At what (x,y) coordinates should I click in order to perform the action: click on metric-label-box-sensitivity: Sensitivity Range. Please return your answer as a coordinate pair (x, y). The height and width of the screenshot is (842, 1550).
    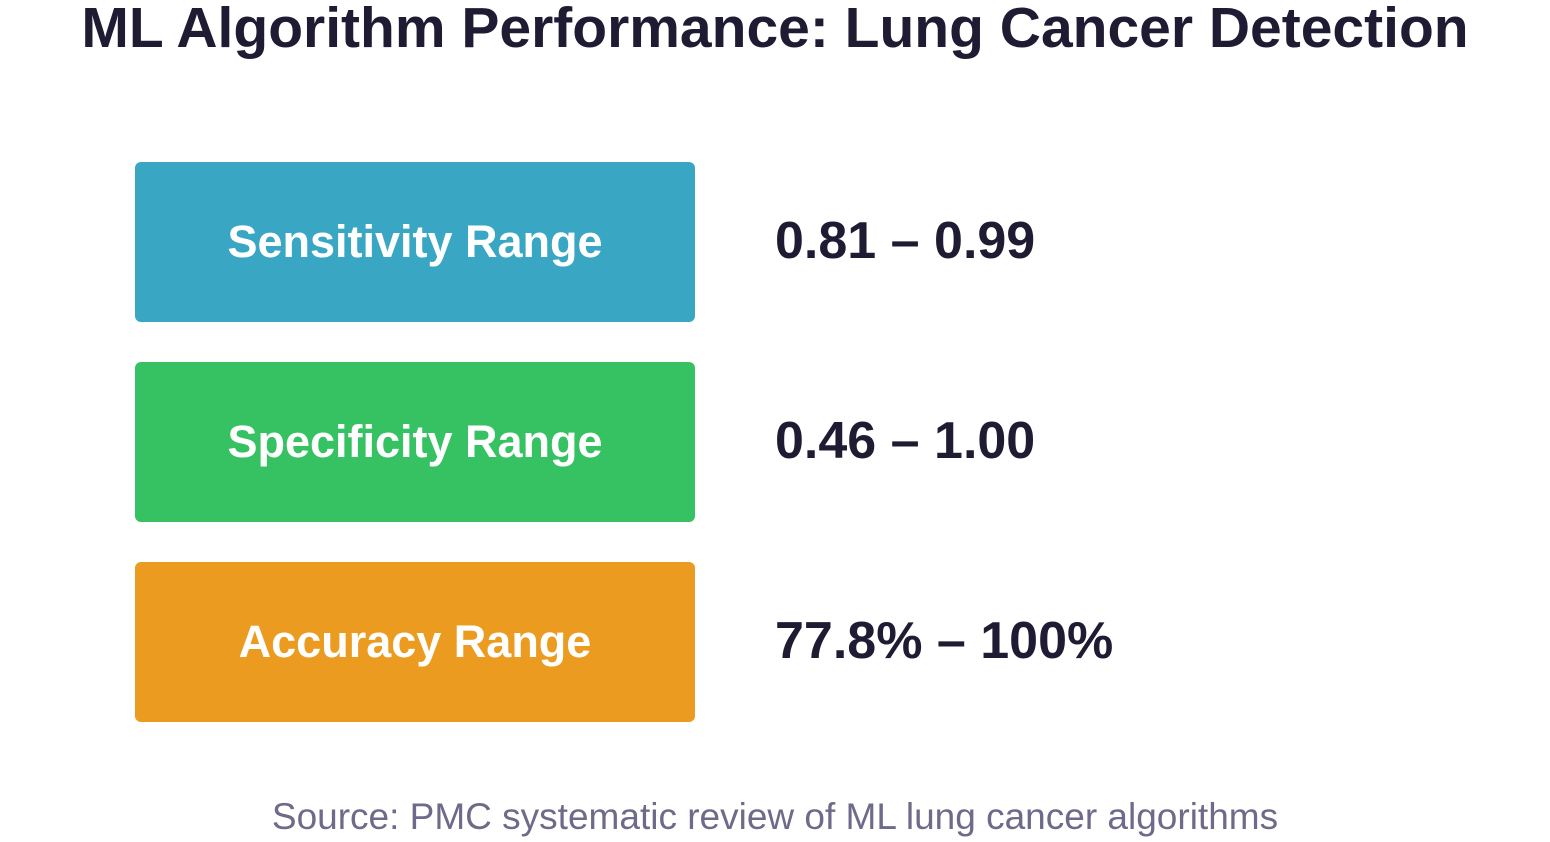
    Looking at the image, I should click on (415, 242).